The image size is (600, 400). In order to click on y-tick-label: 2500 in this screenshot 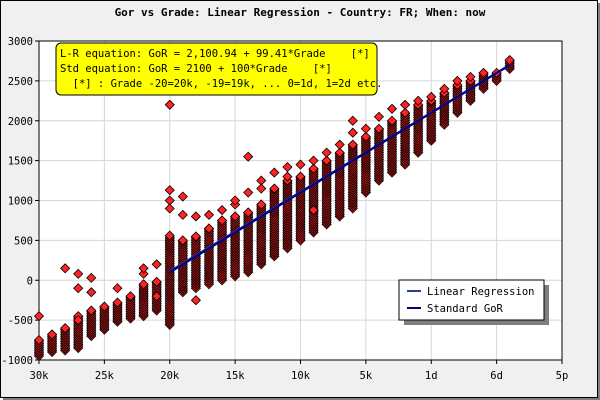, I will do `click(20, 82)`.